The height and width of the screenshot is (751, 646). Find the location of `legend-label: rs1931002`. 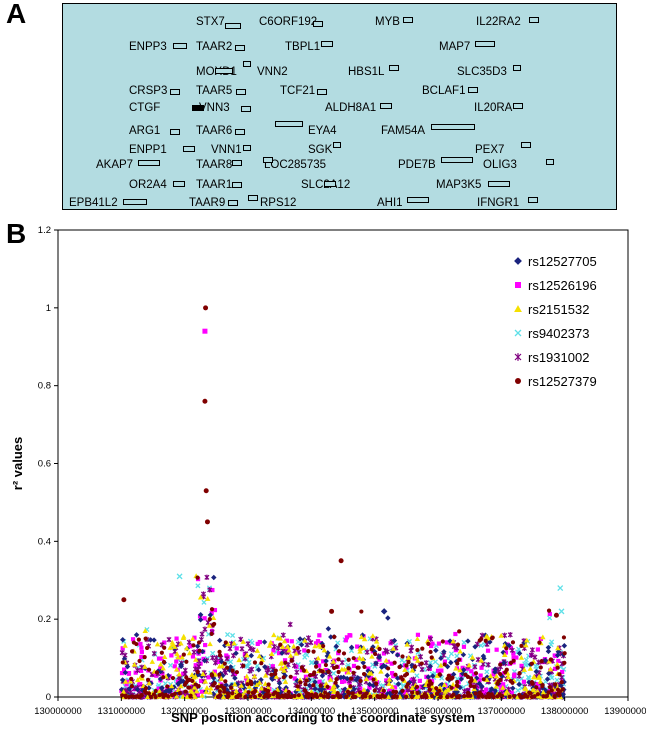

legend-label: rs1931002 is located at coordinates (558, 357).